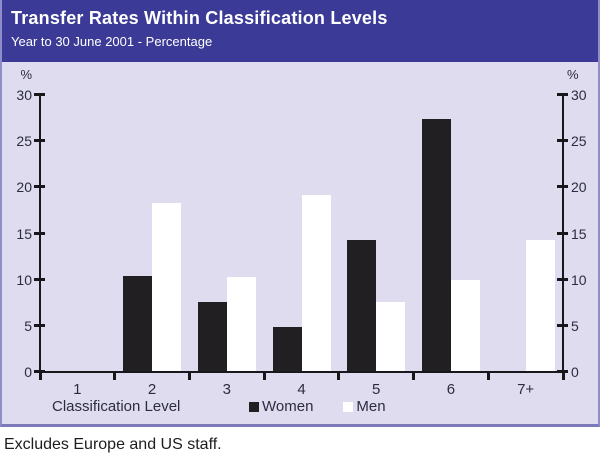  What do you see at coordinates (24, 141) in the screenshot?
I see `left-y-tick-label: 25` at bounding box center [24, 141].